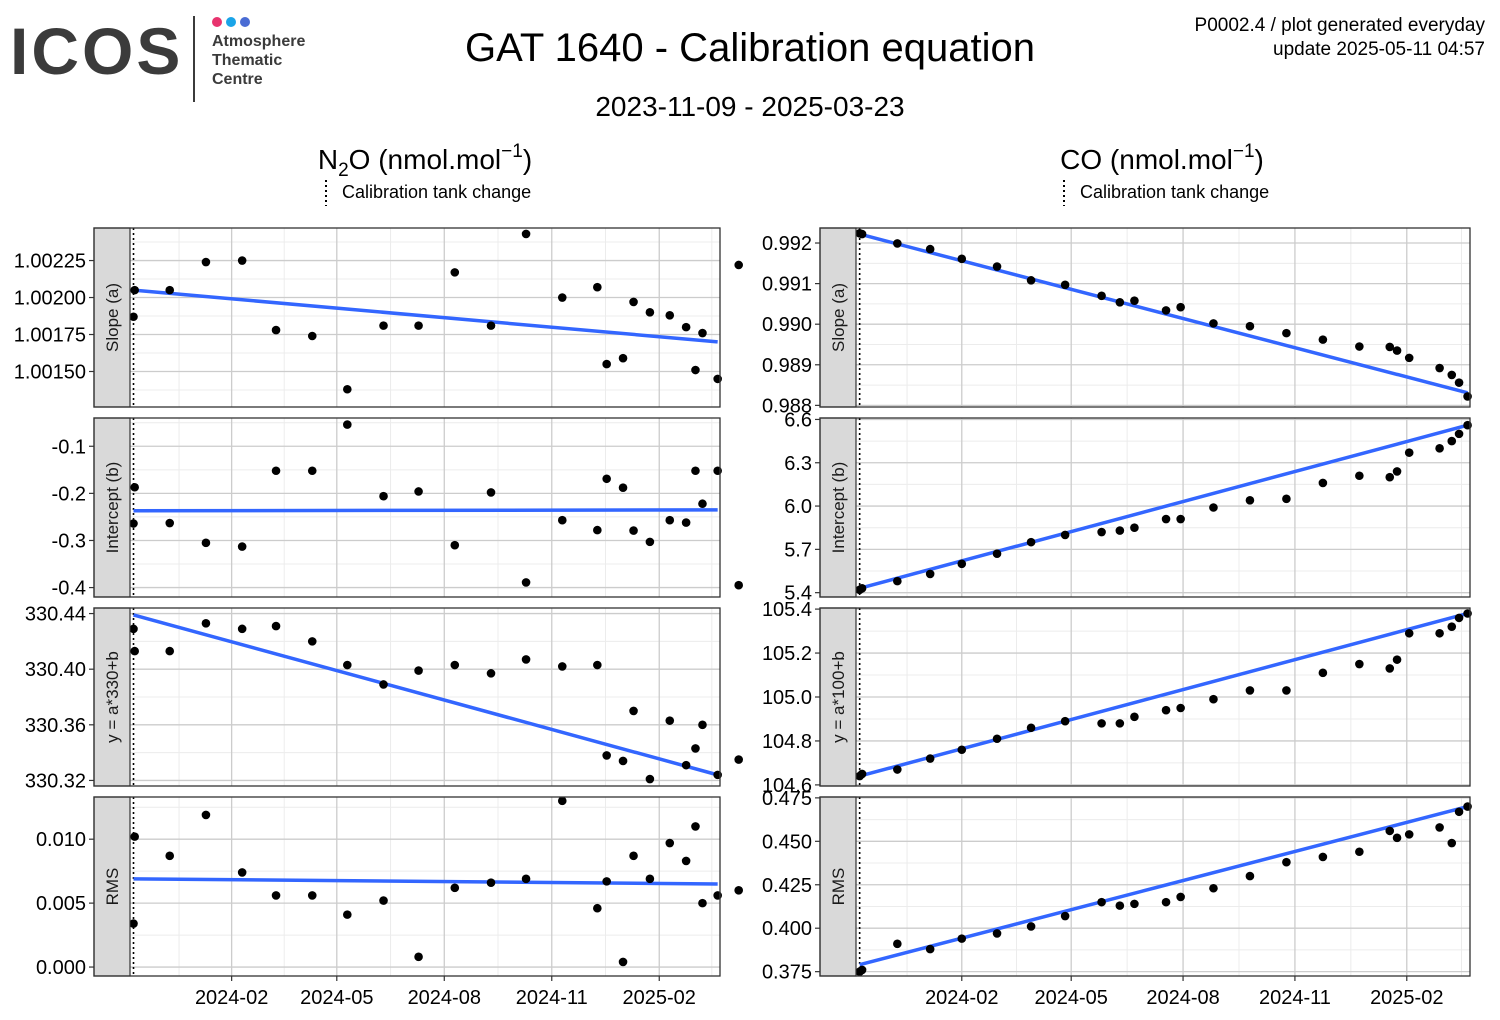 This screenshot has width=1500, height=1020. I want to click on column-title-part: −1, so click(512, 151).